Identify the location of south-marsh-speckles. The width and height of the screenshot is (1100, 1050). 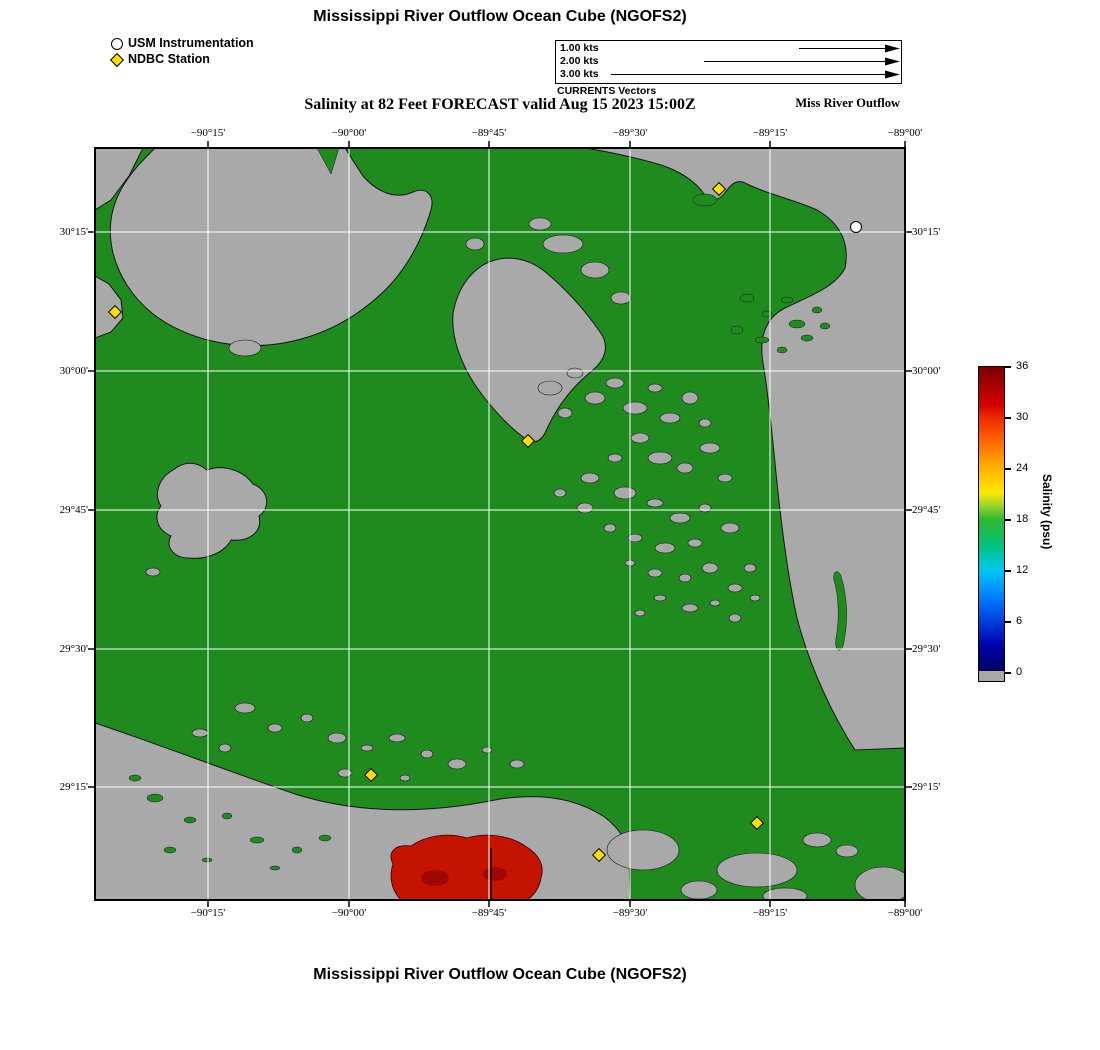
(358, 742).